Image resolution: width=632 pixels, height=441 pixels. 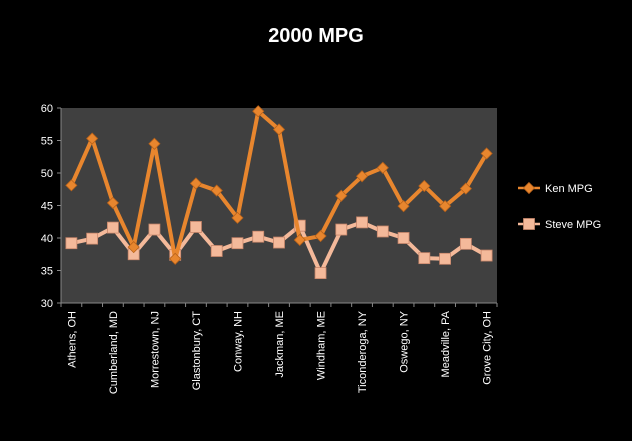 What do you see at coordinates (573, 225) in the screenshot?
I see `legend-label: Steve MPG` at bounding box center [573, 225].